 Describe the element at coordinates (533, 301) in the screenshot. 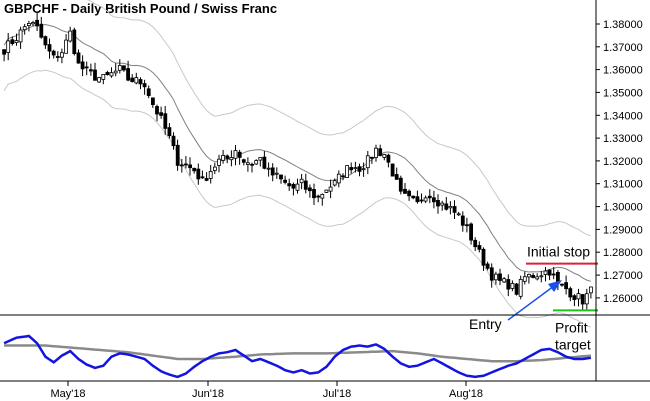

I see `entry-arrow-shaft` at that location.